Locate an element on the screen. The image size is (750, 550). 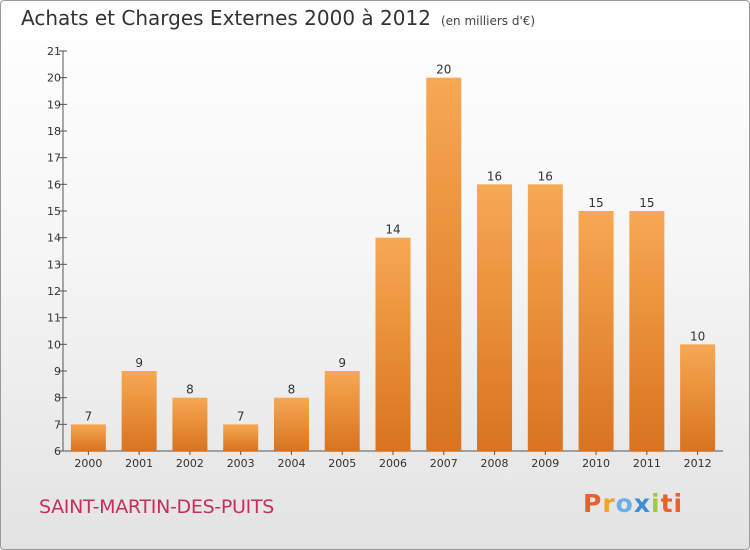
chart-subtitle: (en milliers d'€) is located at coordinates (488, 21).